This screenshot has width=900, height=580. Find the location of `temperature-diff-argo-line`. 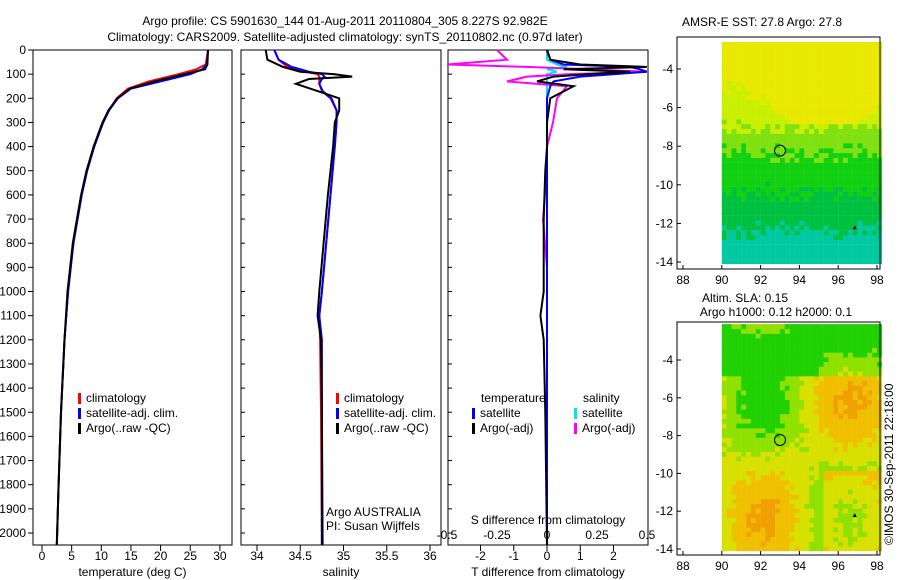

temperature-diff-argo-line is located at coordinates (591, 297).